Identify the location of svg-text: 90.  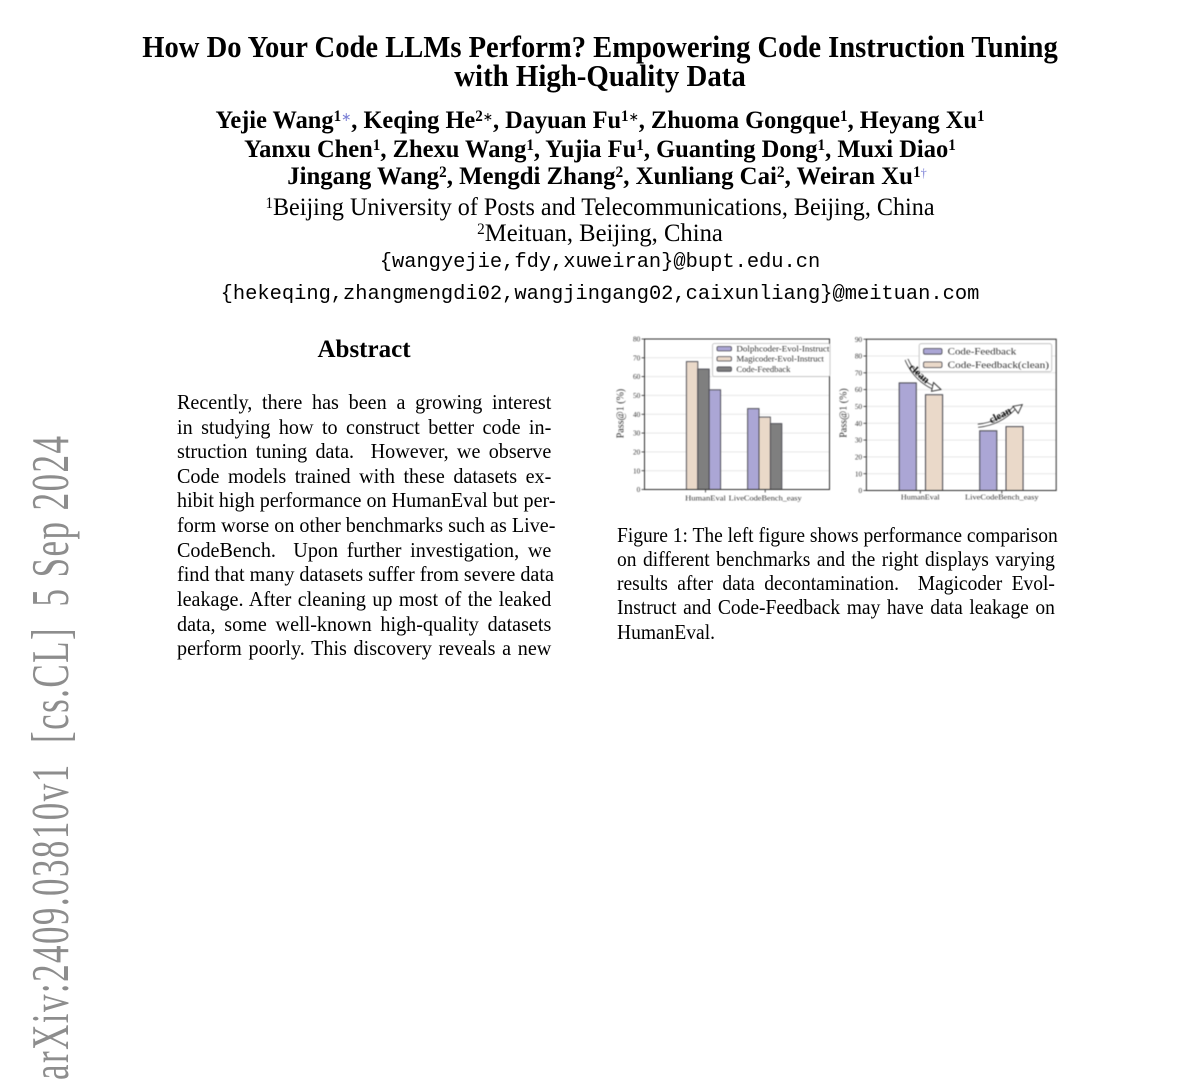
(859, 339).